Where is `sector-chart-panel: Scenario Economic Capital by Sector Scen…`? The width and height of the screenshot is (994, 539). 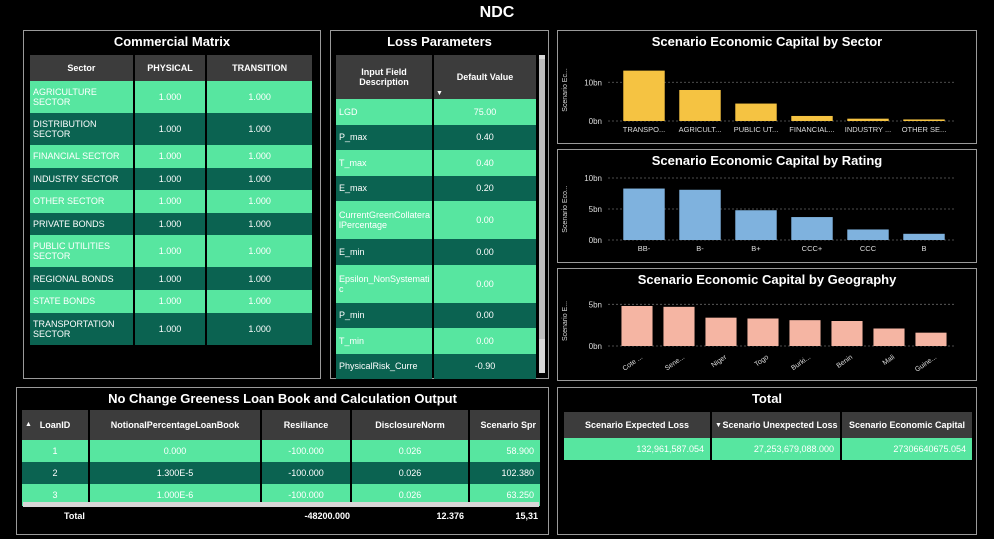
sector-chart-panel: Scenario Economic Capital by Sector Scen… is located at coordinates (767, 87).